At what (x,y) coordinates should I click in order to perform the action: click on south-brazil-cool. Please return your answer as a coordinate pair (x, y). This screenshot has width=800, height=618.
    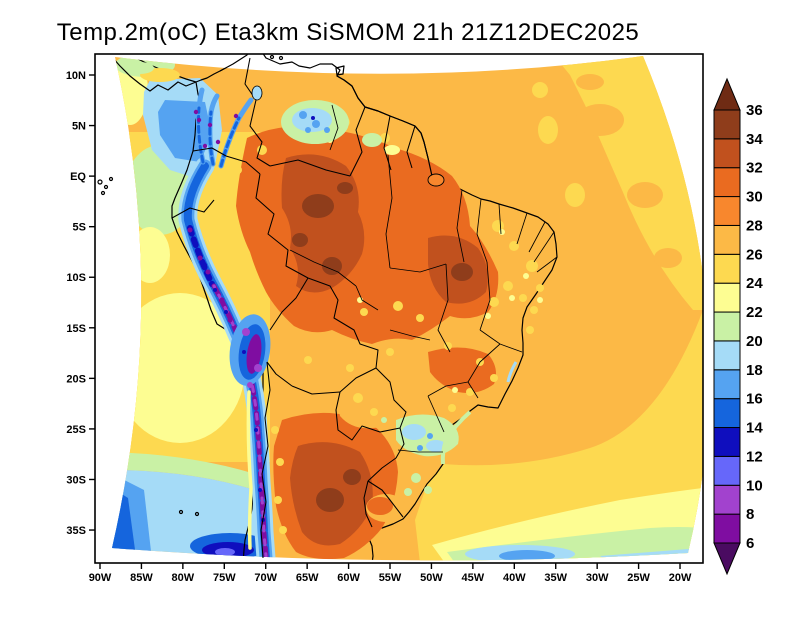
    Looking at the image, I should click on (457, 428).